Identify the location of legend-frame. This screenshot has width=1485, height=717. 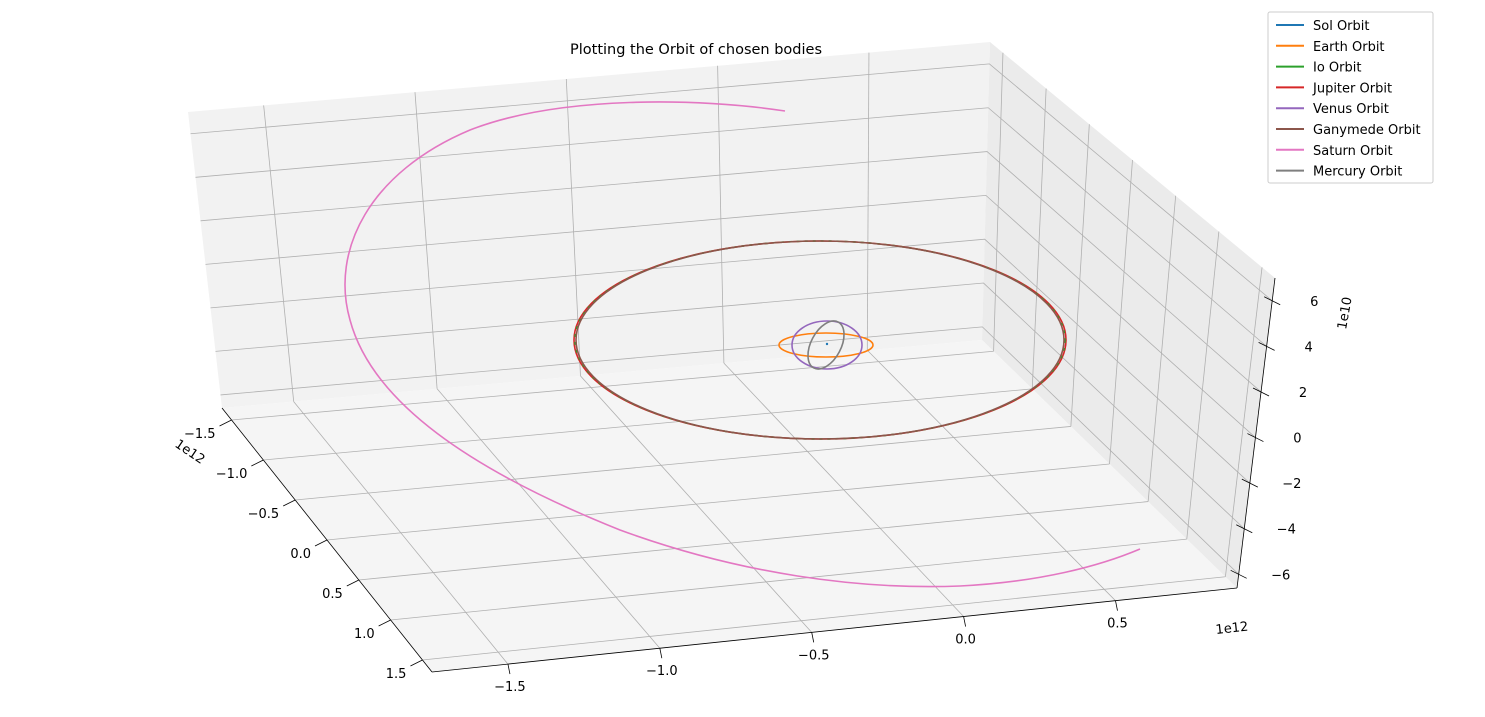
(1350, 97).